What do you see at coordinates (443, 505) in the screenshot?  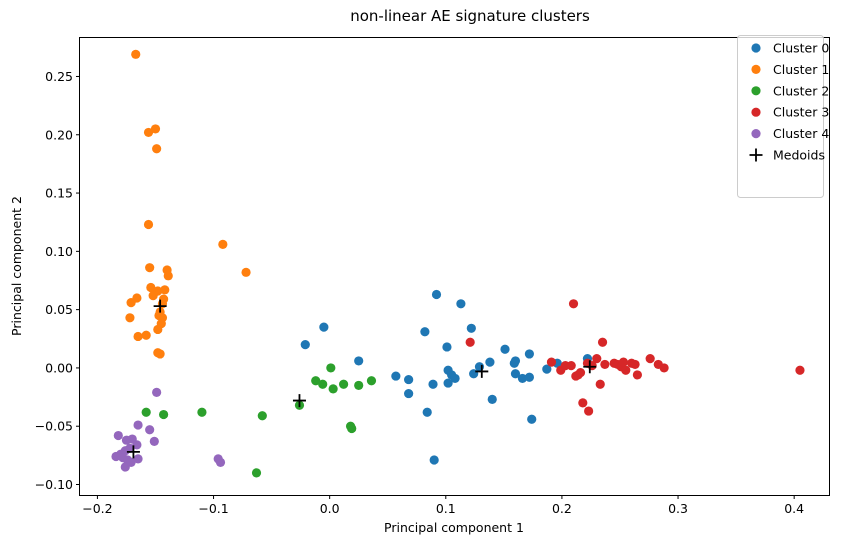 I see `x-axis: −0.2 −0.1 0.0 0.1 0.2 0.3 0.4` at bounding box center [443, 505].